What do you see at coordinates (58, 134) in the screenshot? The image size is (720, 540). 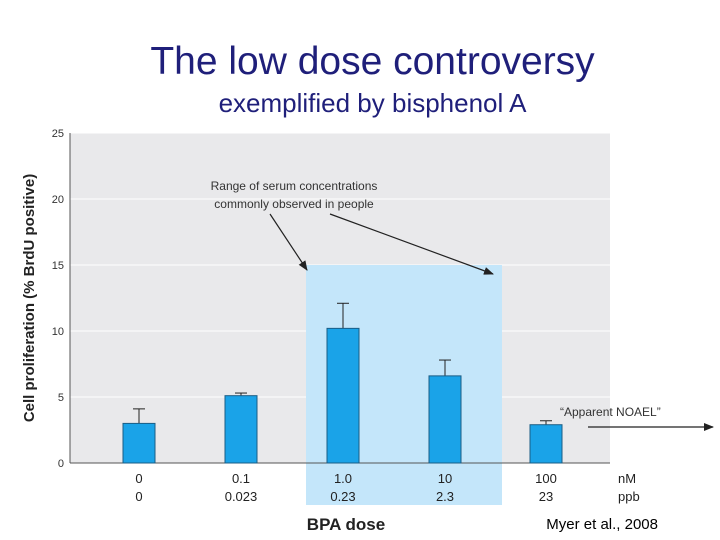 I see `y-tick-label: 25` at bounding box center [58, 134].